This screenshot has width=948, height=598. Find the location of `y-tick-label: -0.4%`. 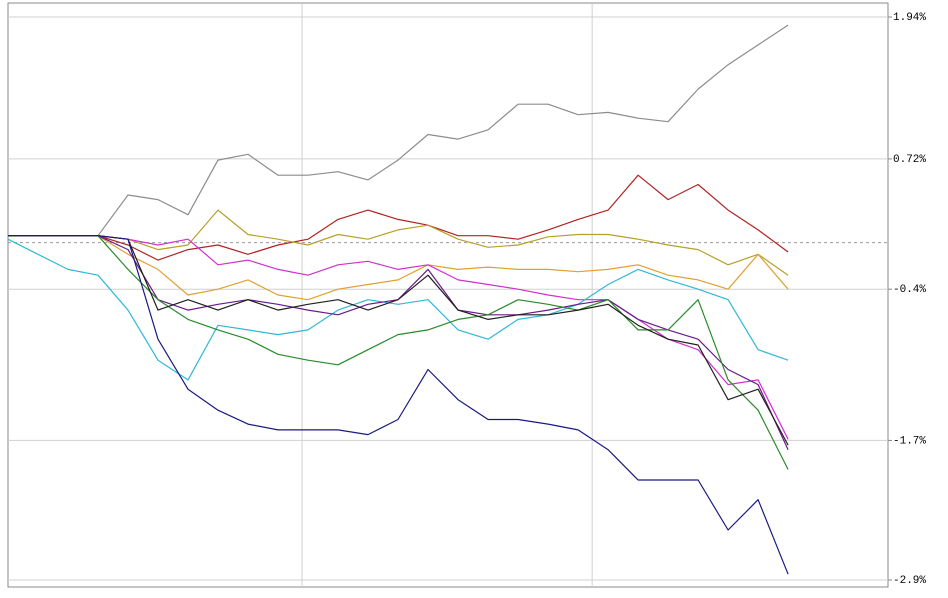

y-tick-label: -0.4% is located at coordinates (909, 290).